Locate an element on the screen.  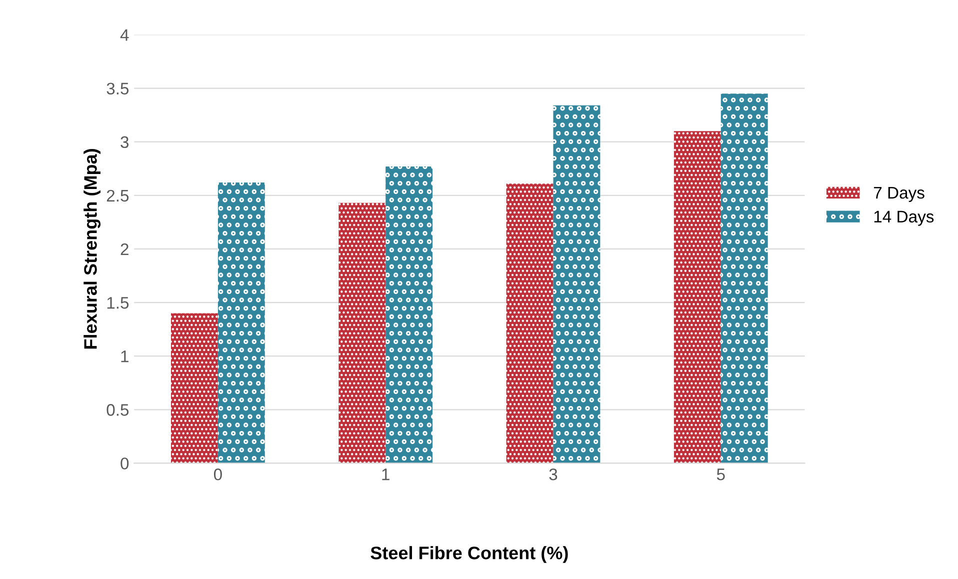
x-tick-label: 5 is located at coordinates (720, 474).